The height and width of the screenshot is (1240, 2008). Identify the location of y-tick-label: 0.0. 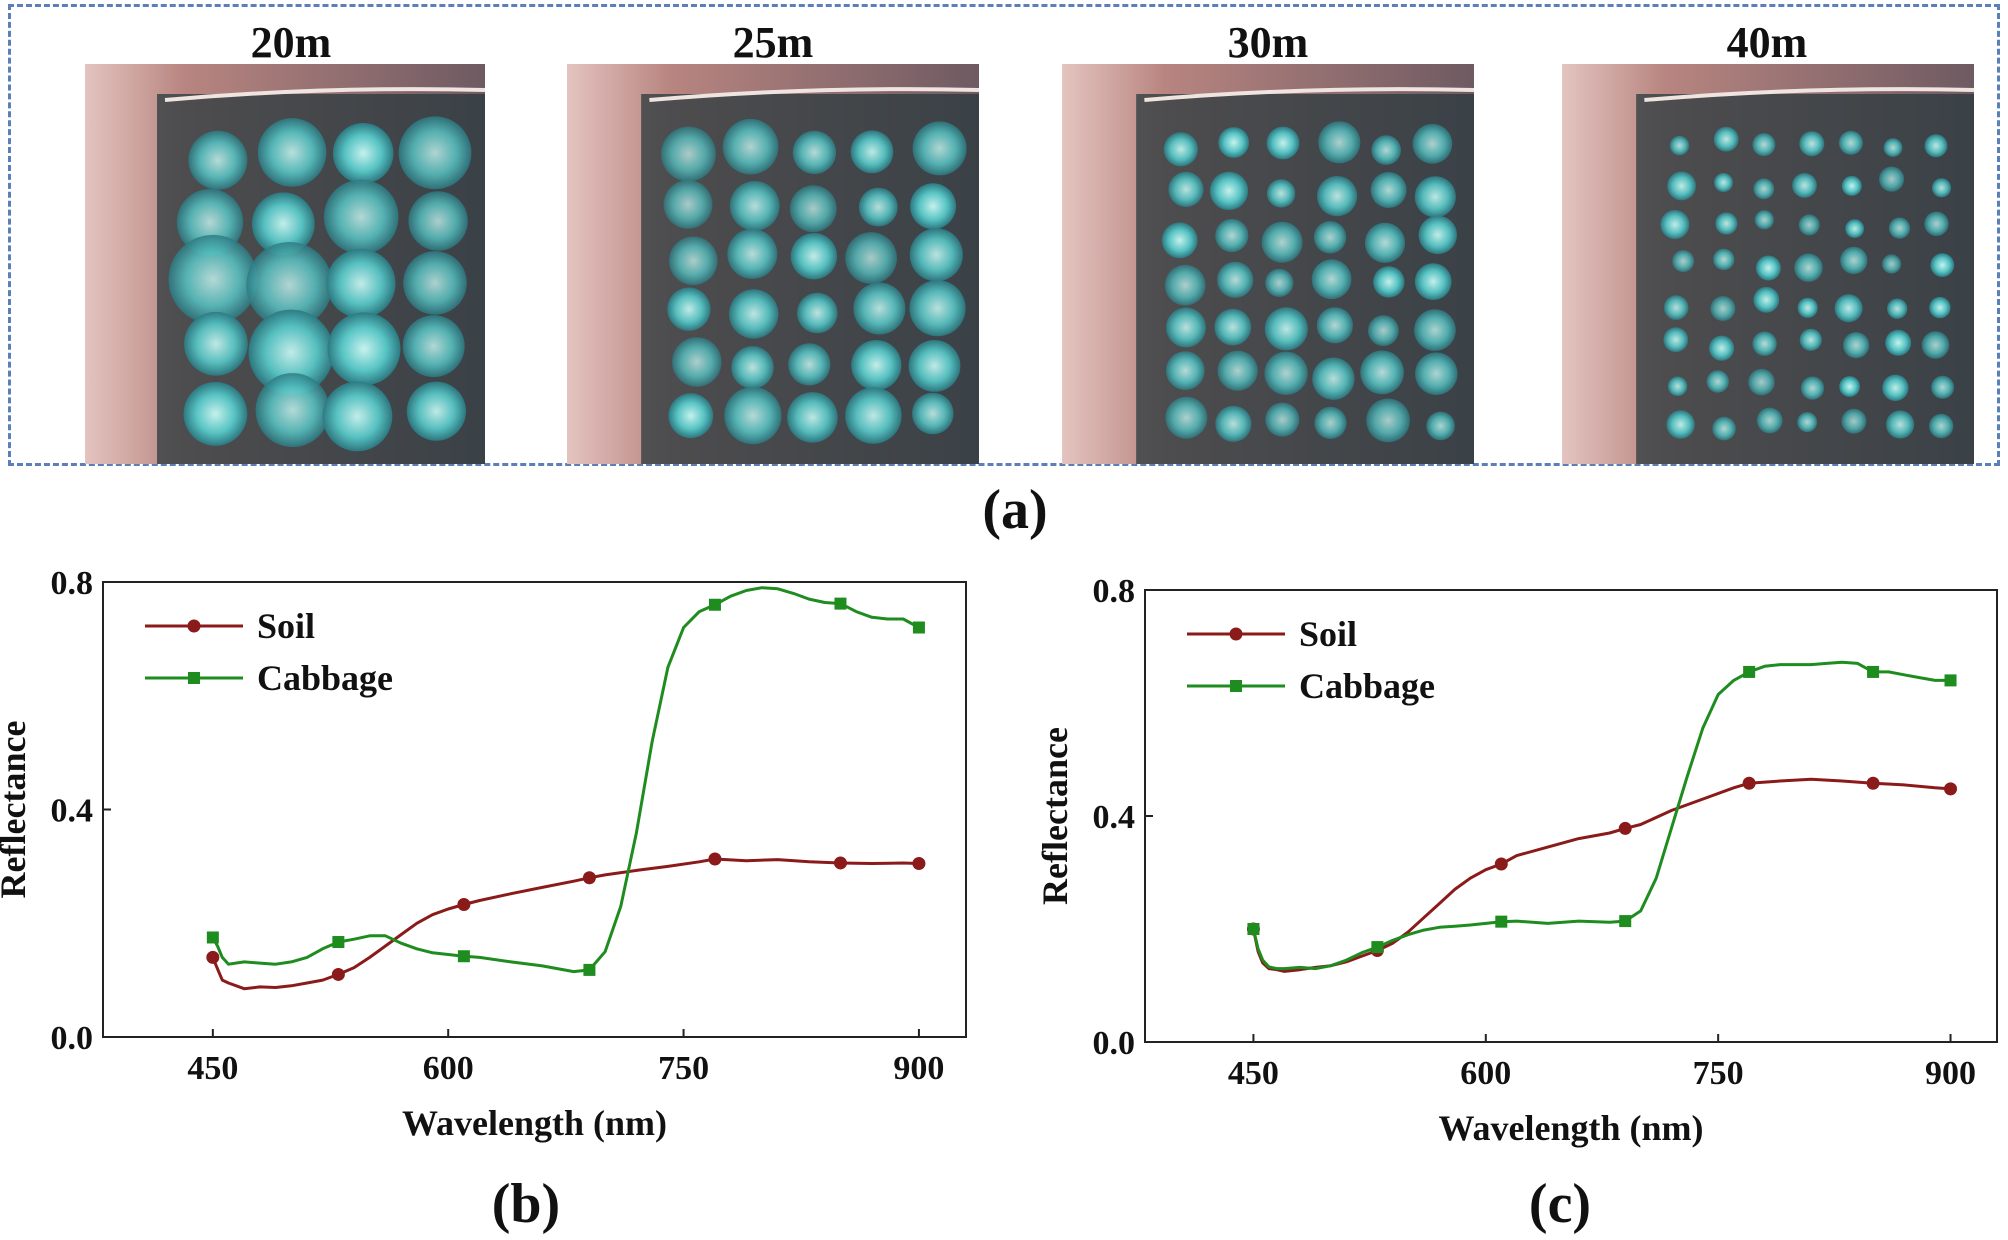
(72, 1038).